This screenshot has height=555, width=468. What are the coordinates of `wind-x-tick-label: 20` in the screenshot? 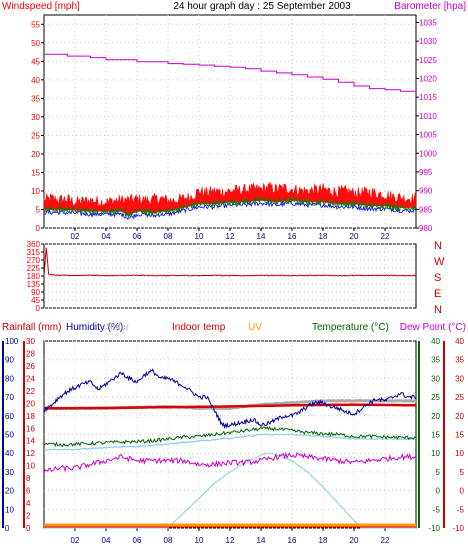 It's located at (354, 236).